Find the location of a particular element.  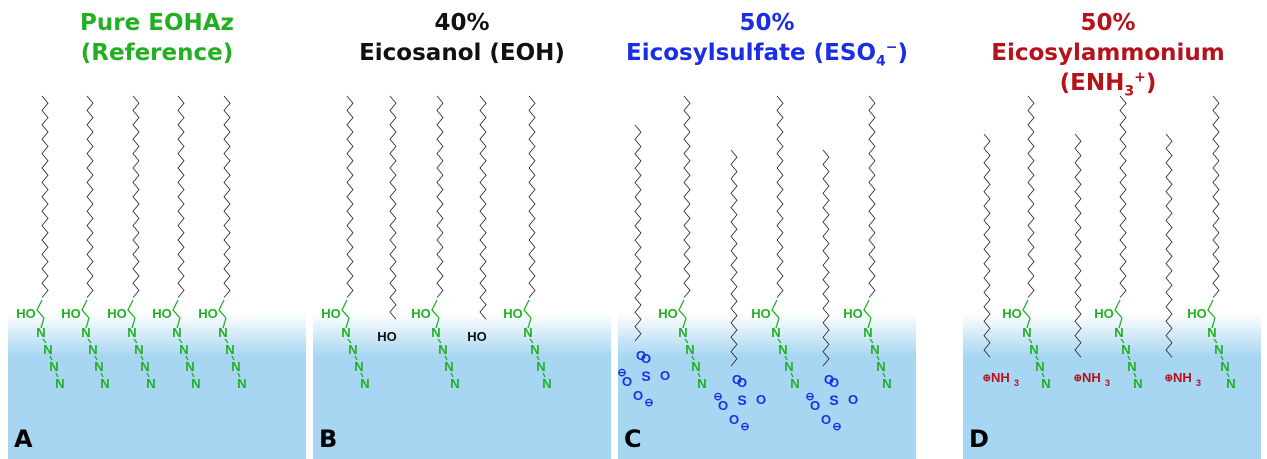

panel-c-title-line2-post: ) is located at coordinates (902, 53).